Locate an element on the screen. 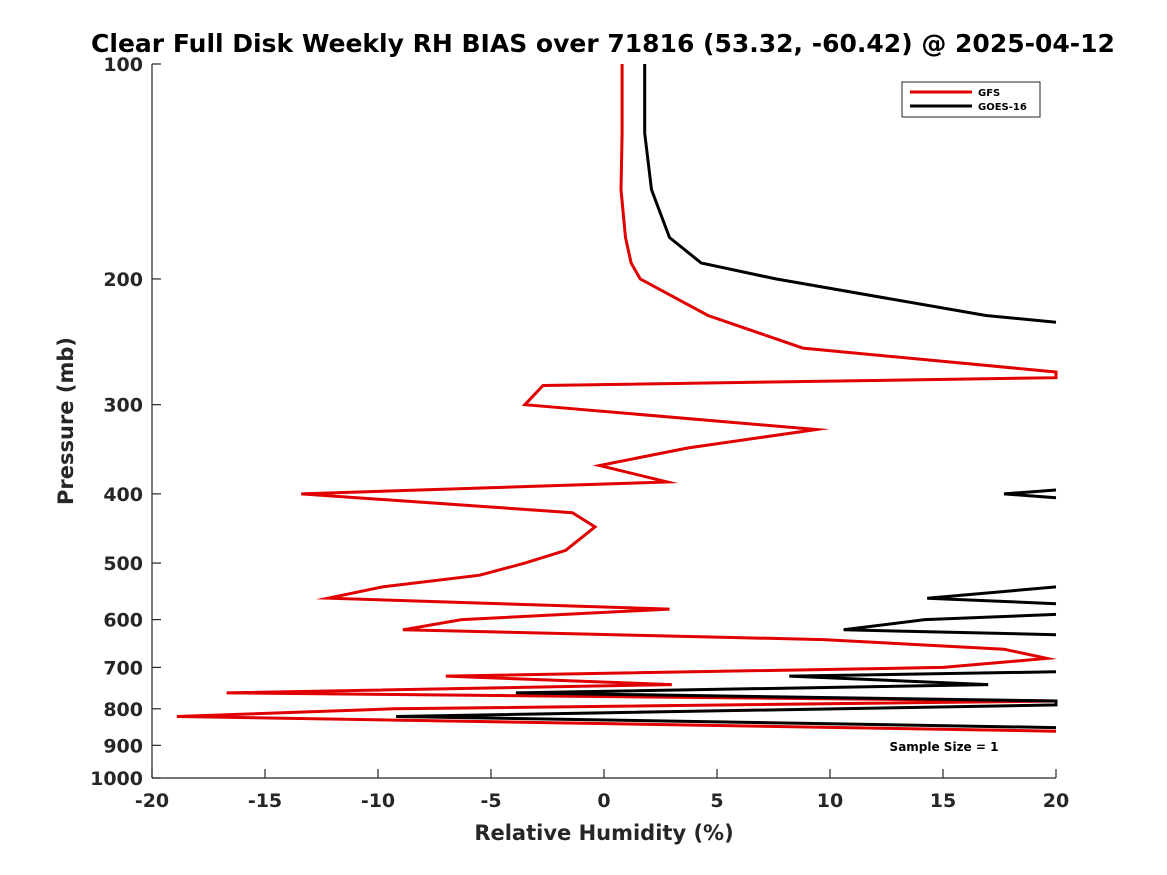  x-tick-label: -10 is located at coordinates (378, 801).